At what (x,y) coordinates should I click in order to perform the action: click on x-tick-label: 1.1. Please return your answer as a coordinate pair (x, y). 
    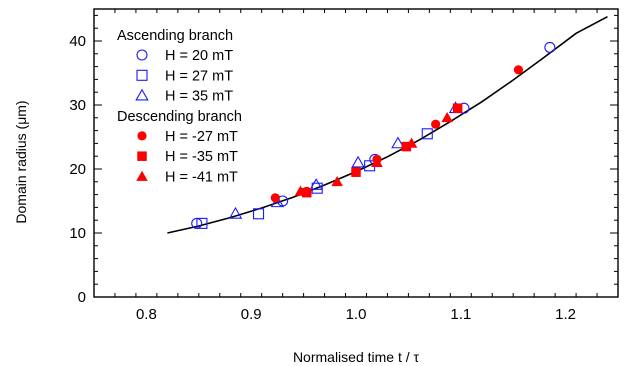
    Looking at the image, I should click on (460, 314).